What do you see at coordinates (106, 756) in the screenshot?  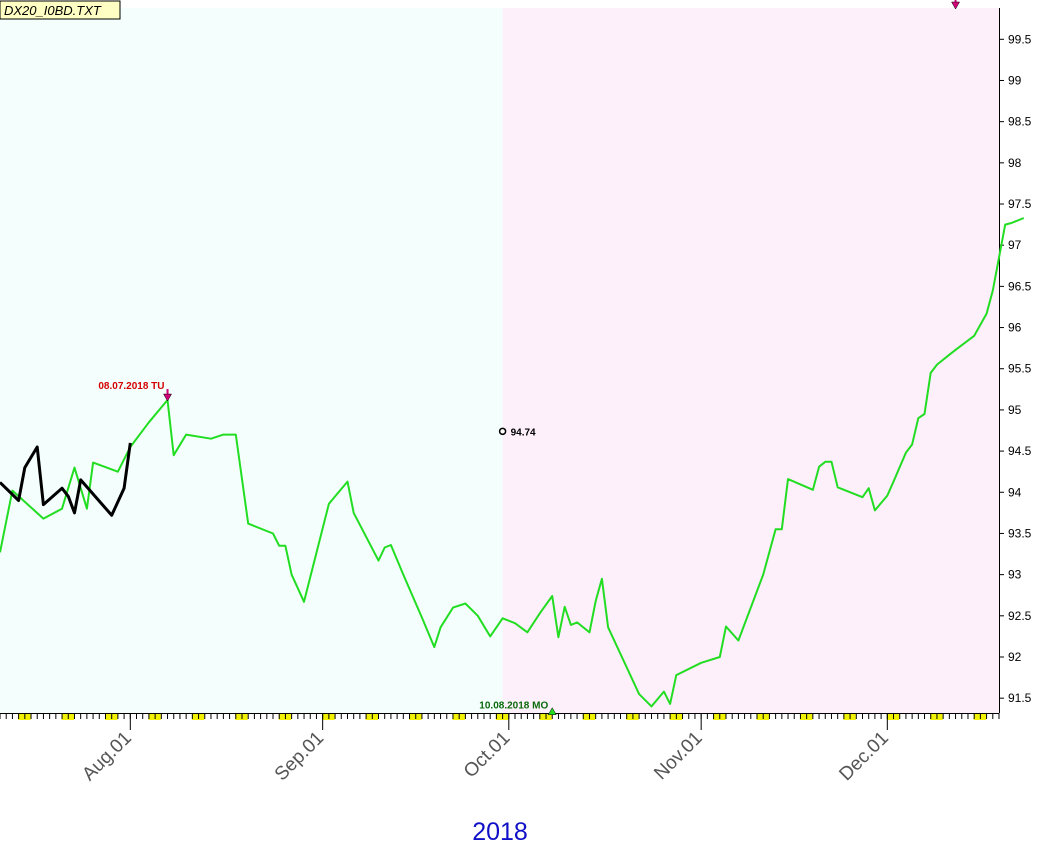 I see `x-tick-label: Aug.01` at bounding box center [106, 756].